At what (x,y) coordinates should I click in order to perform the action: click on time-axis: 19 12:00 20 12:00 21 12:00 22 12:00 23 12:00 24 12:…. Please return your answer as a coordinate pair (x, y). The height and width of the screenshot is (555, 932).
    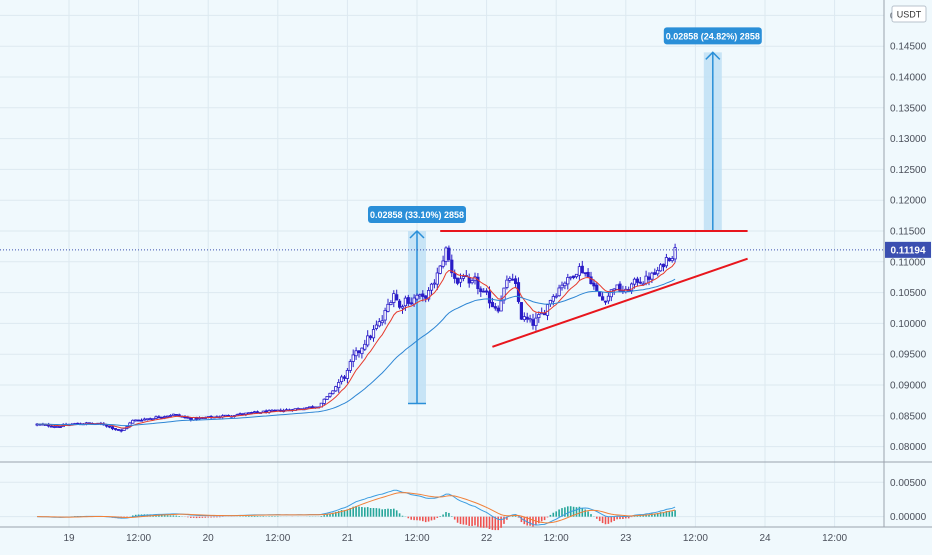
    Looking at the image, I should click on (455, 538).